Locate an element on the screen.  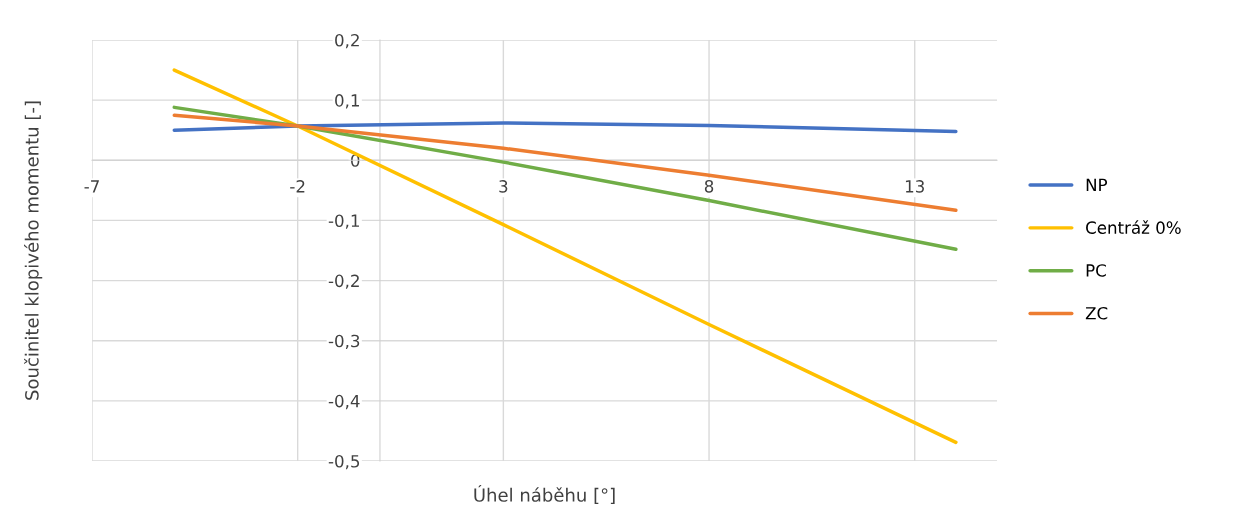
y-tick-label: -0,4 is located at coordinates (344, 402).